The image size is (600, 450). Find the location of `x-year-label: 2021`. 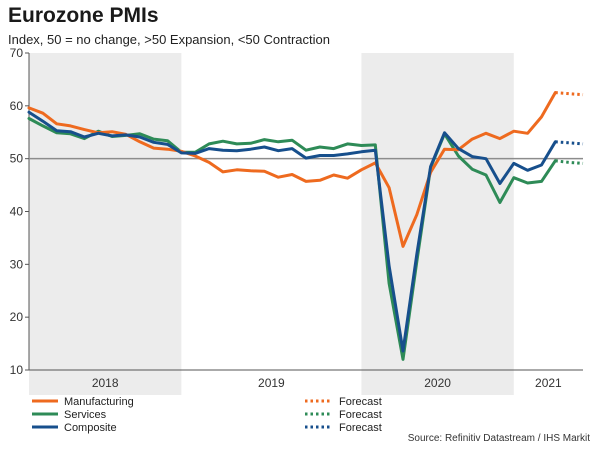

x-year-label: 2021 is located at coordinates (548, 383).